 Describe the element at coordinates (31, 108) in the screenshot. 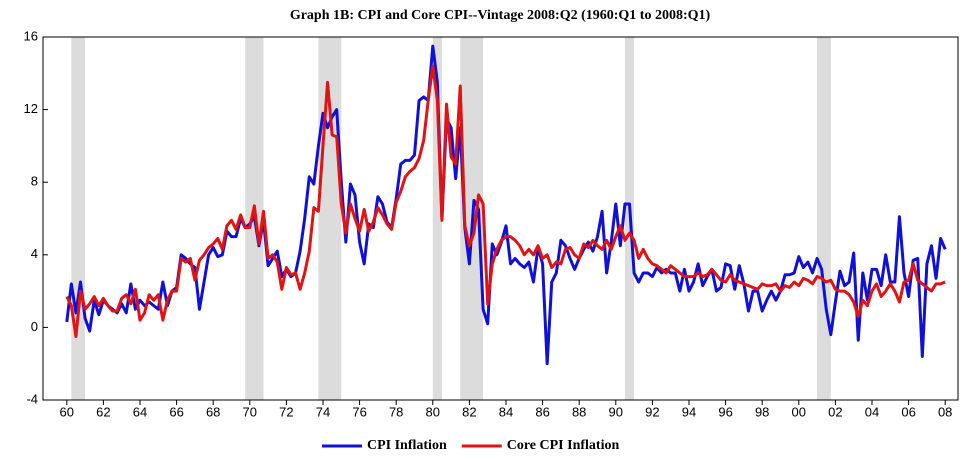

I see `y-tick-label: 12` at that location.